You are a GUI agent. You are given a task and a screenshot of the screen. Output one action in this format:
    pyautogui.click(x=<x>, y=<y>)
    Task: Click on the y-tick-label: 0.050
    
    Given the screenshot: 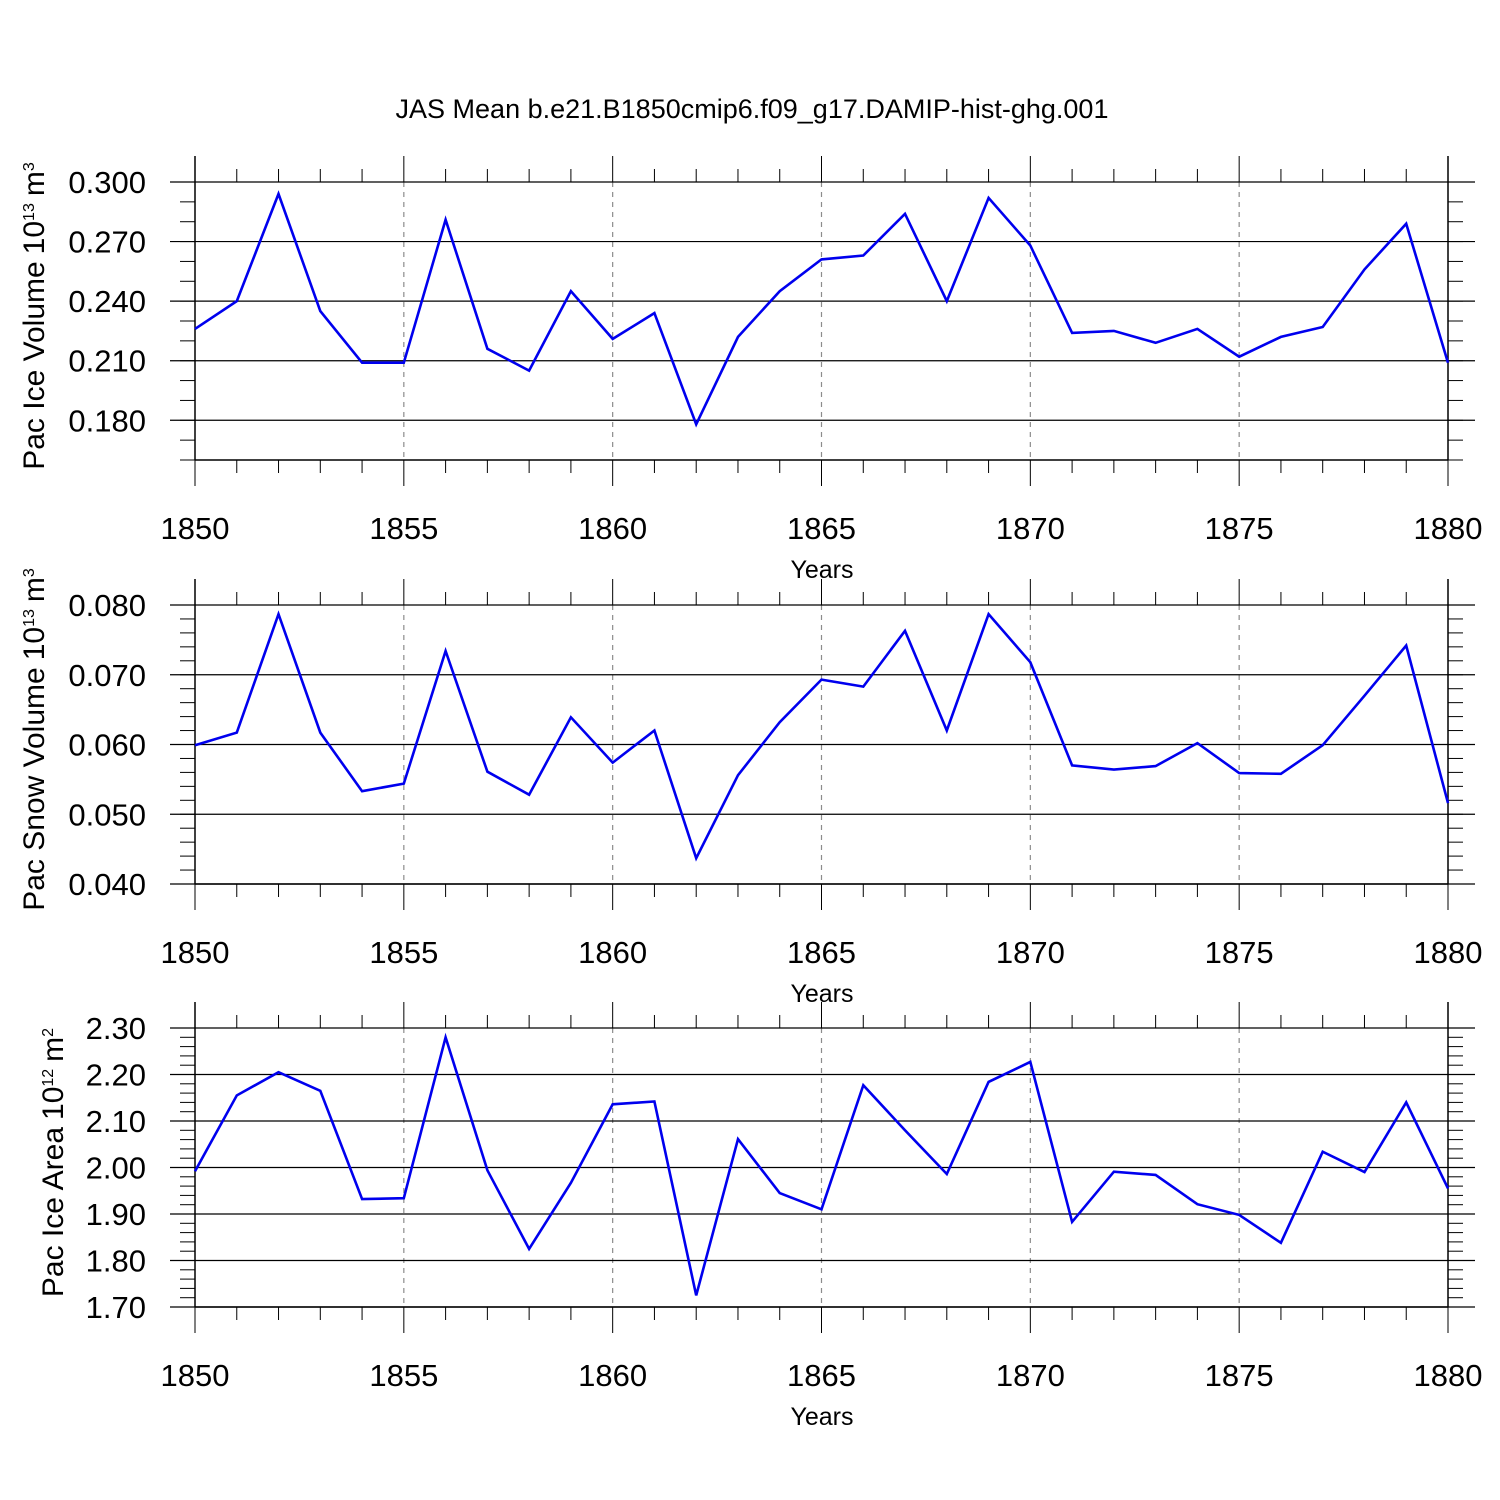 What is the action you would take?
    pyautogui.click(x=107, y=814)
    